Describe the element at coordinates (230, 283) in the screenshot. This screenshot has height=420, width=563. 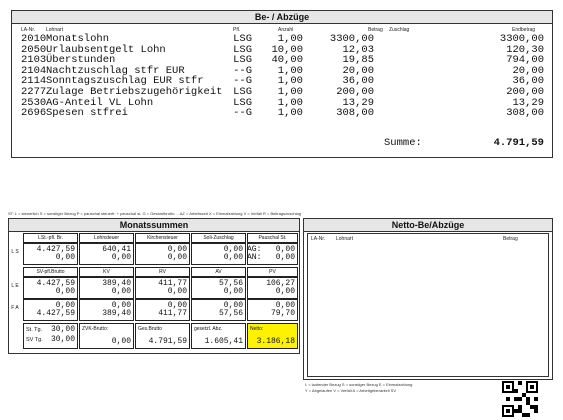
I see `le-value-line1: 57,56` at that location.